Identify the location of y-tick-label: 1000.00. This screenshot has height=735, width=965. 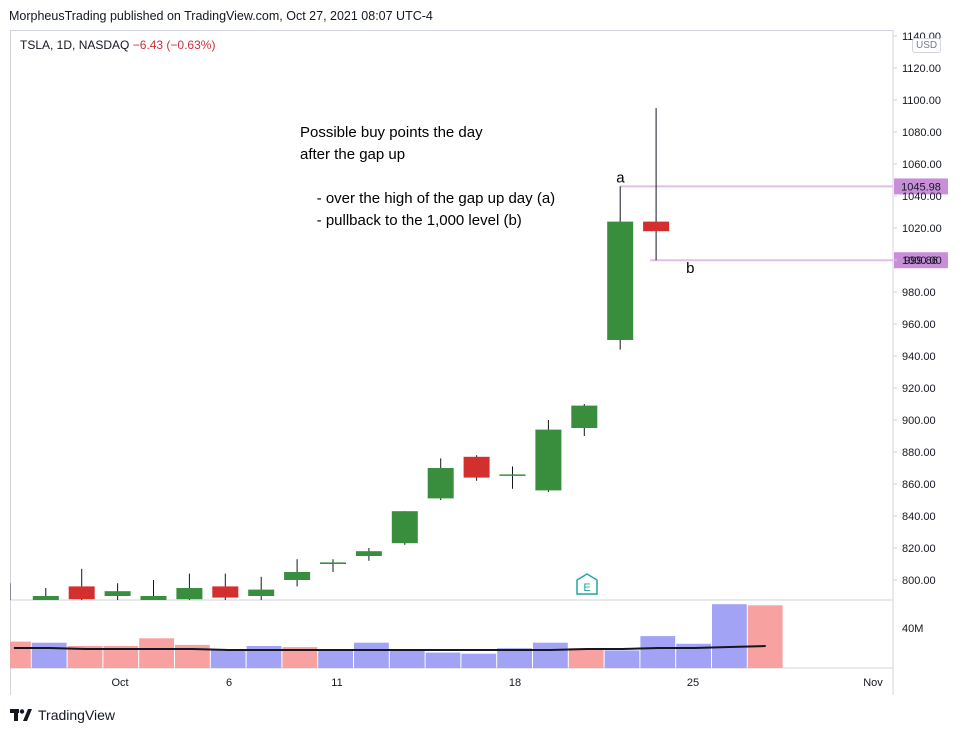
(922, 261).